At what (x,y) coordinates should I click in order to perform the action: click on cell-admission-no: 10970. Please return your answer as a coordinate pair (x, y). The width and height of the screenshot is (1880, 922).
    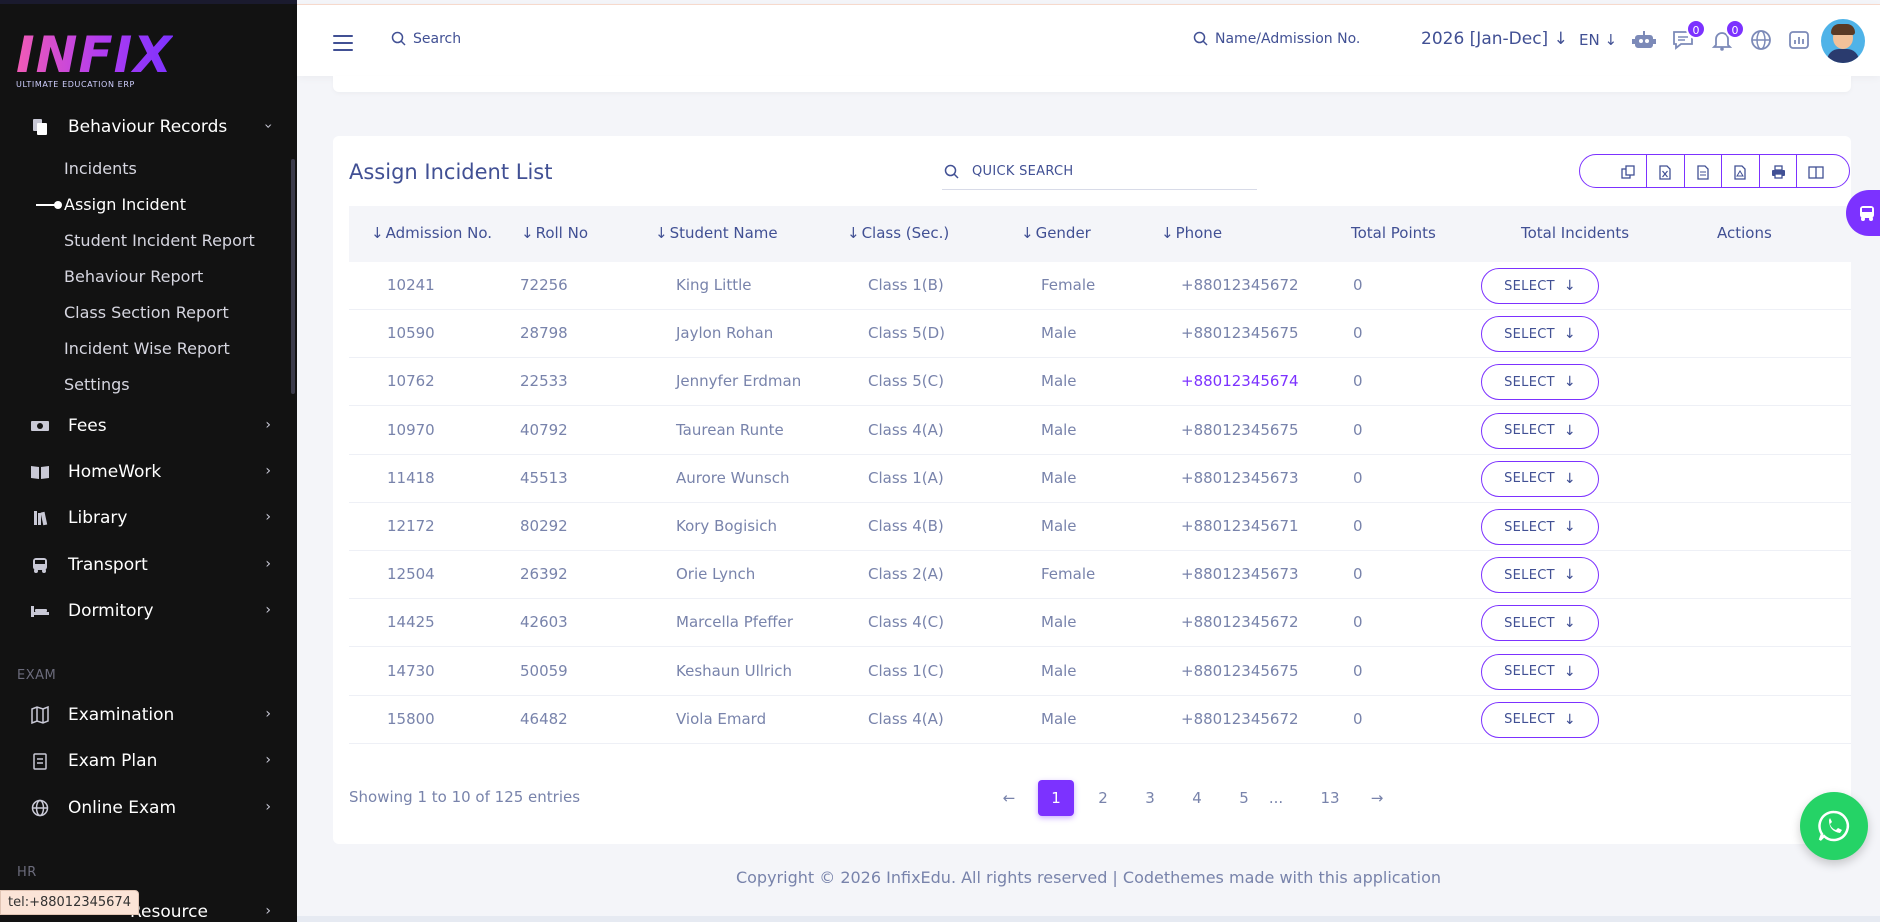
    Looking at the image, I should click on (411, 429).